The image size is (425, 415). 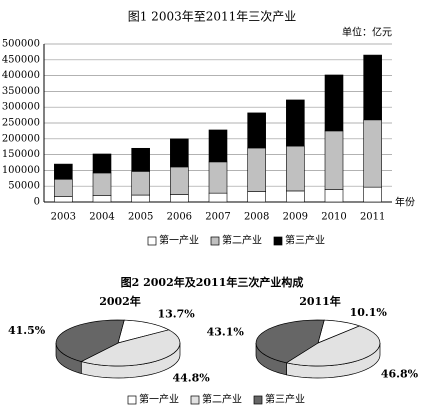 I want to click on x-axis-label: 年份, so click(x=405, y=202).